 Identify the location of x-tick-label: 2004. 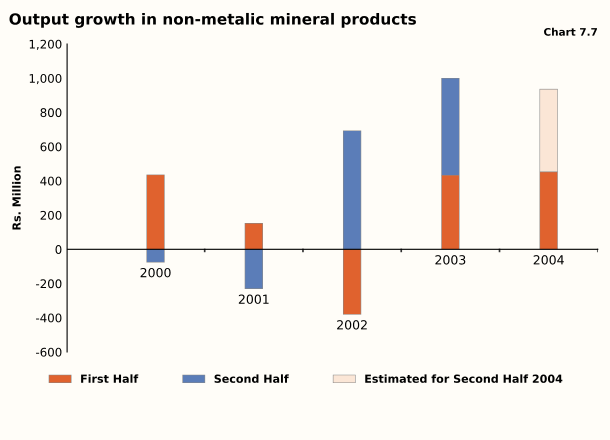
(549, 260).